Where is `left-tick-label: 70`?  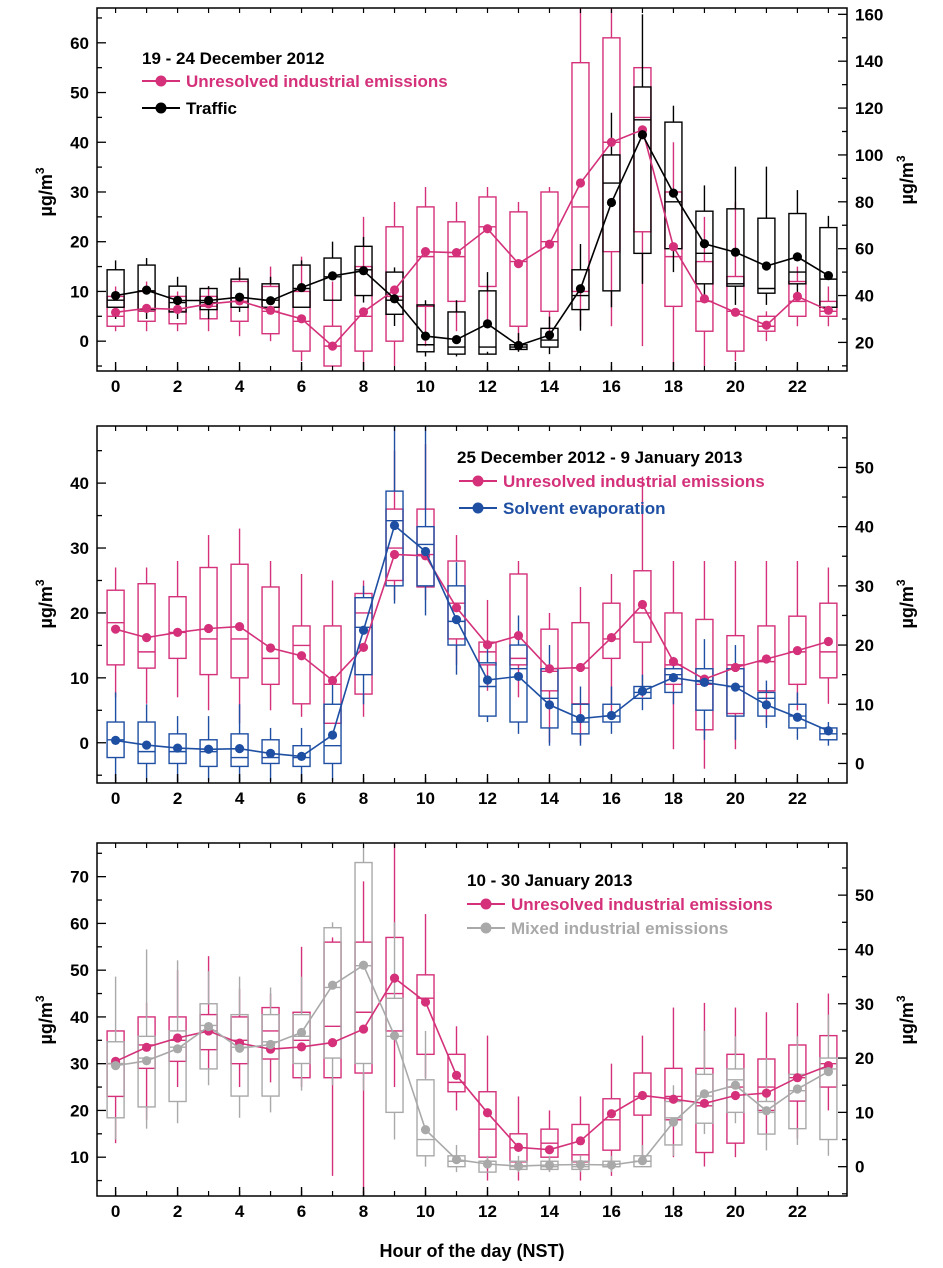 left-tick-label: 70 is located at coordinates (79, 877).